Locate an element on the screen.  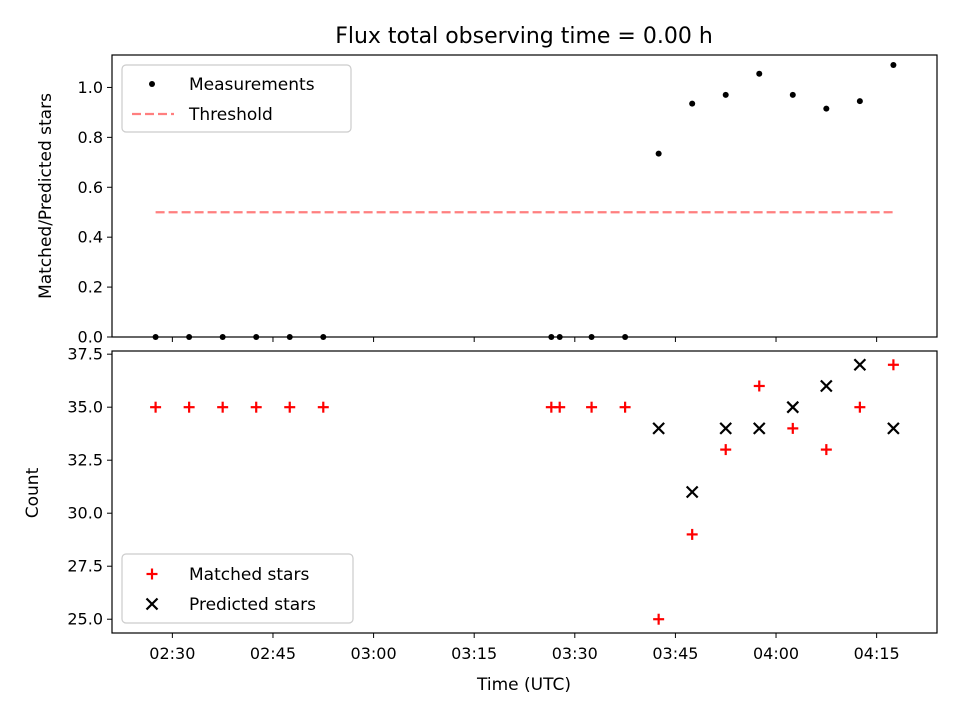
chart-title: Flux total observing time = 0.00 h is located at coordinates (524, 36).